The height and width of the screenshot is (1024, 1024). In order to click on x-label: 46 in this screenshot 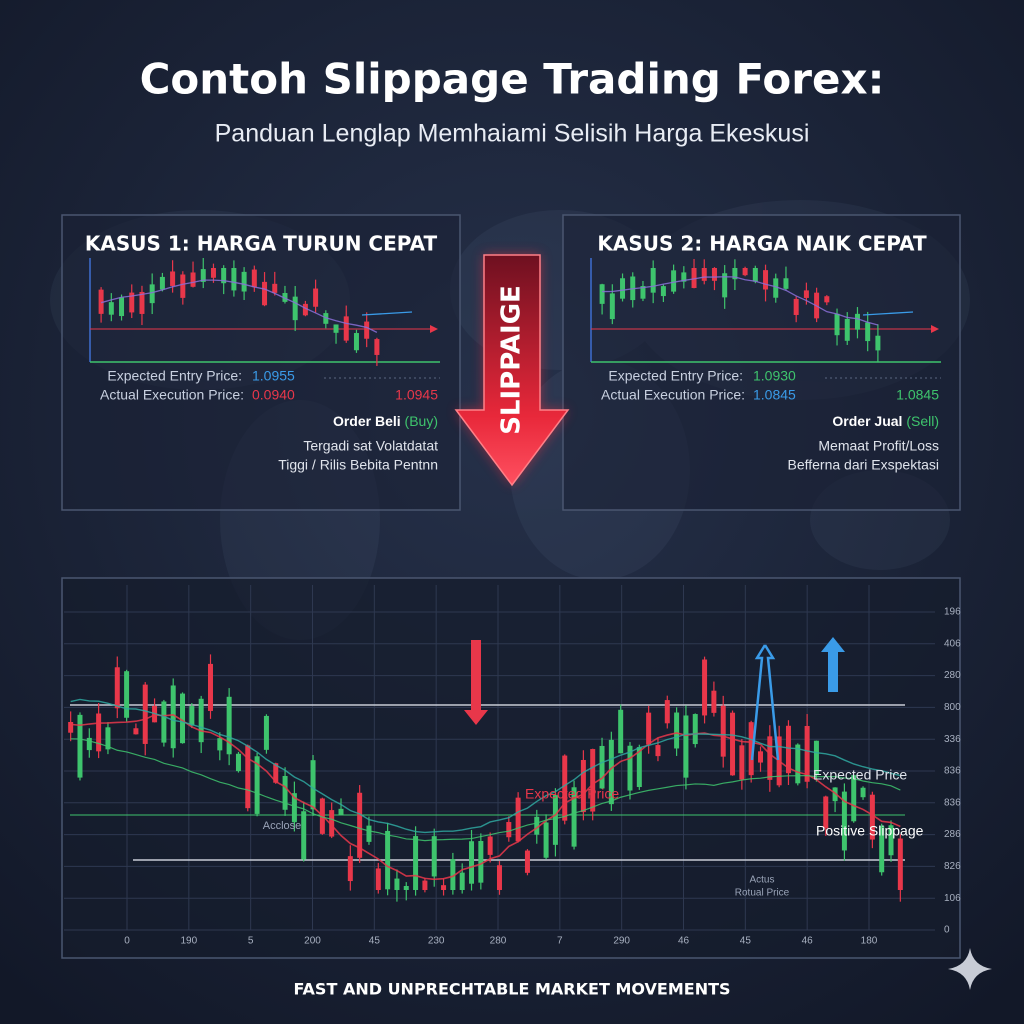, I will do `click(808, 941)`.